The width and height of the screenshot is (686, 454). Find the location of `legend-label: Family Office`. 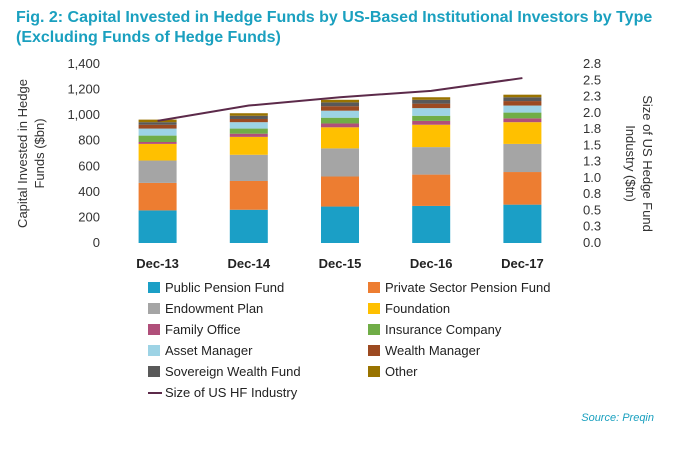

legend-label: Family Office is located at coordinates (203, 329).